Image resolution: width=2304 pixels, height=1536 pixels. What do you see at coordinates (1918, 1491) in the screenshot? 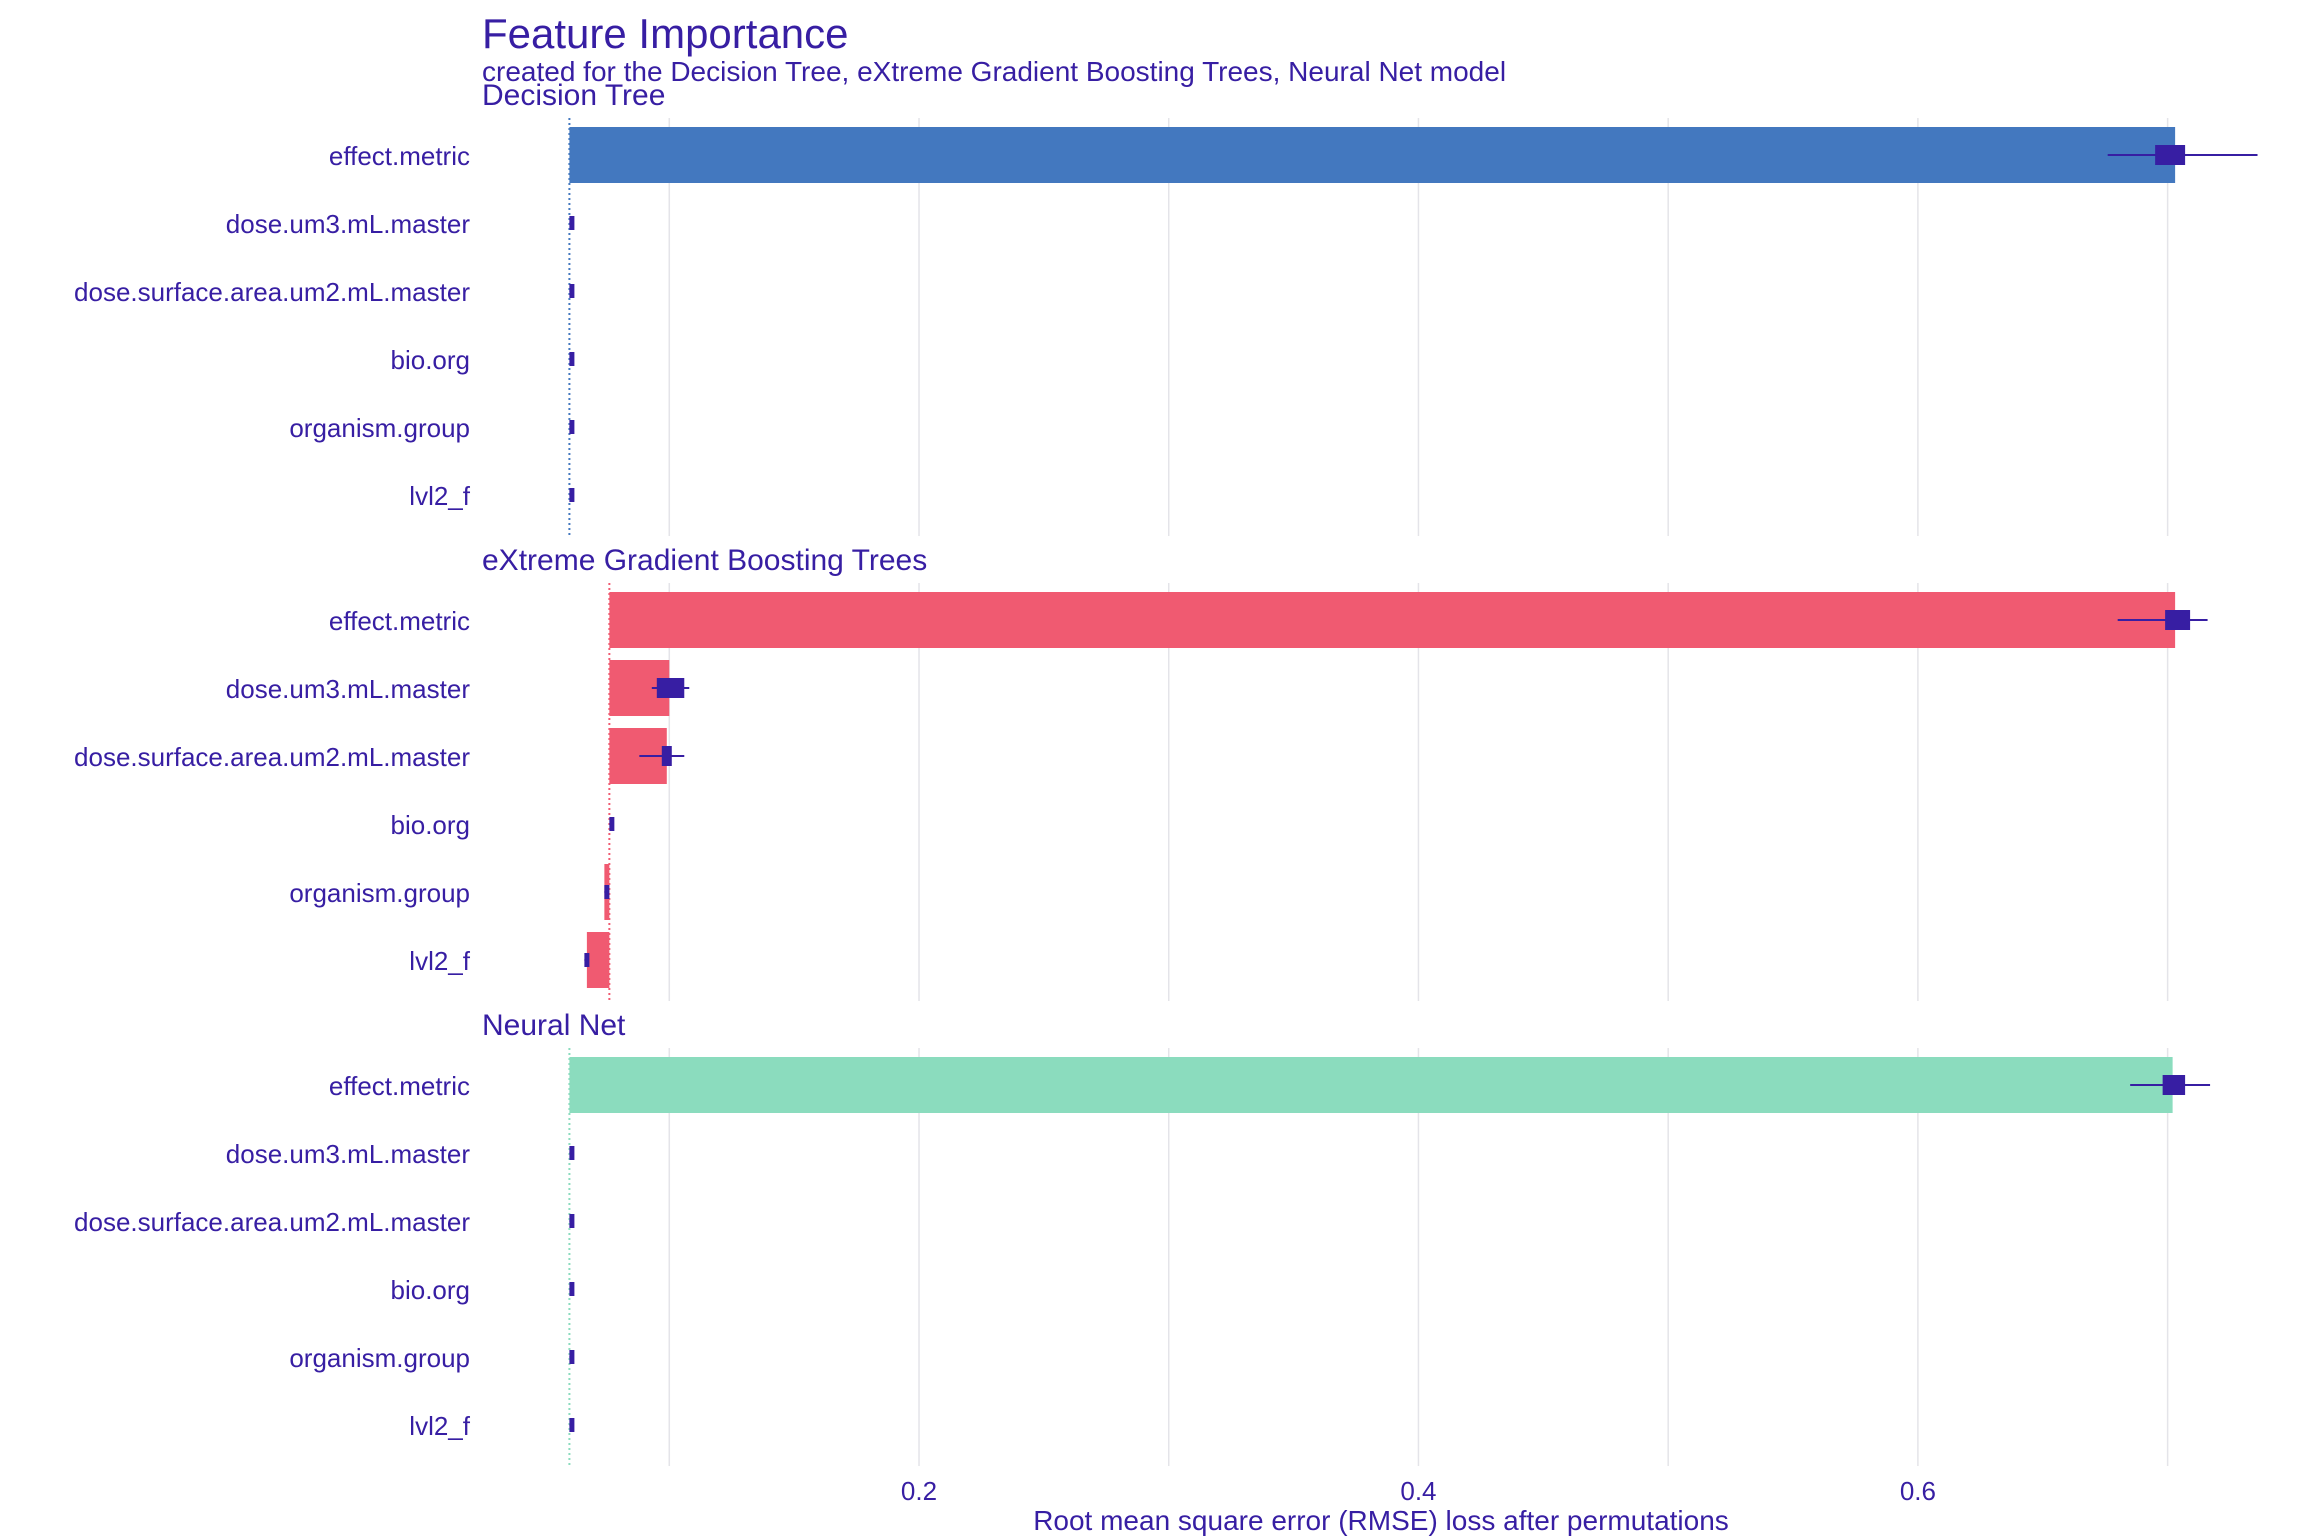
I see `x-tick-label: 0.6` at bounding box center [1918, 1491].